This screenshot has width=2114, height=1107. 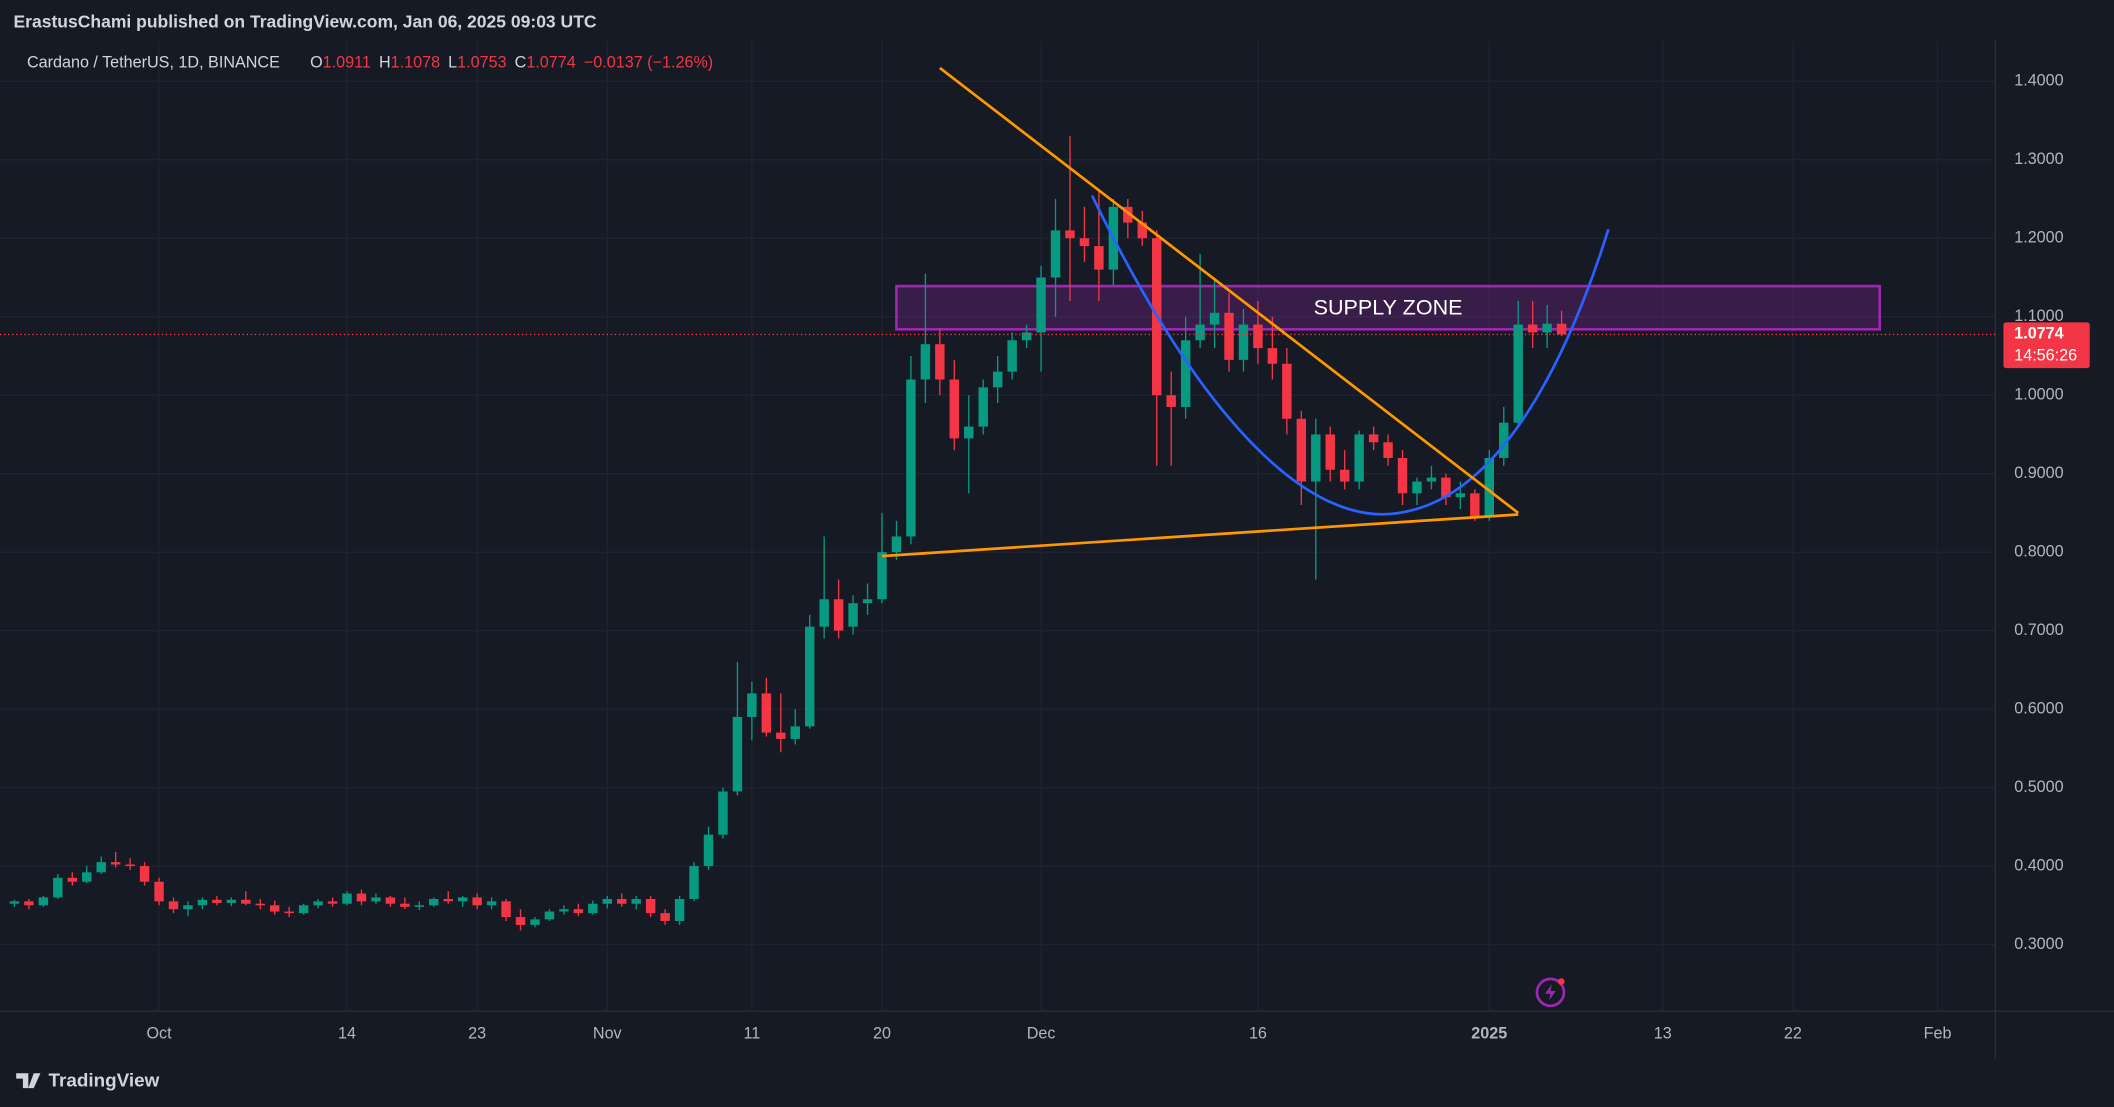 What do you see at coordinates (1350, 355) in the screenshot?
I see `cup-curve` at bounding box center [1350, 355].